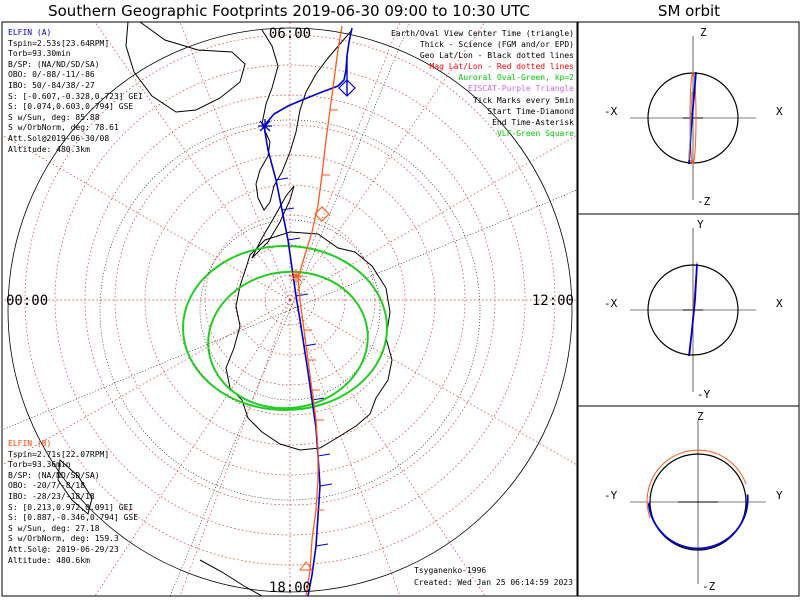 The width and height of the screenshot is (800, 600). Describe the element at coordinates (54, 64) in the screenshot. I see `elfin-a-line: B/SP: (NA/ND/SD/SA)` at that location.